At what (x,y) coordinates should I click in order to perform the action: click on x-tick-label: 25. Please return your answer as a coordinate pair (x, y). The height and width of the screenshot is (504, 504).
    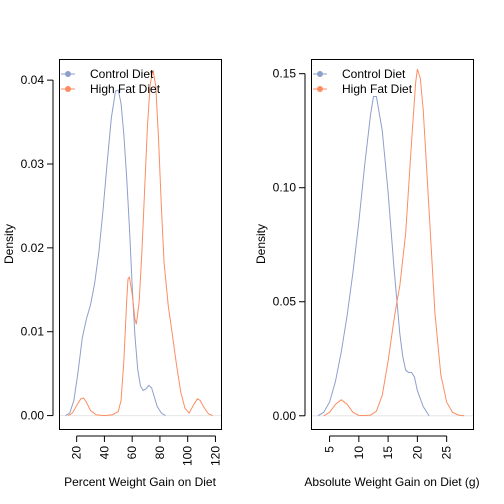
    Looking at the image, I should click on (447, 453).